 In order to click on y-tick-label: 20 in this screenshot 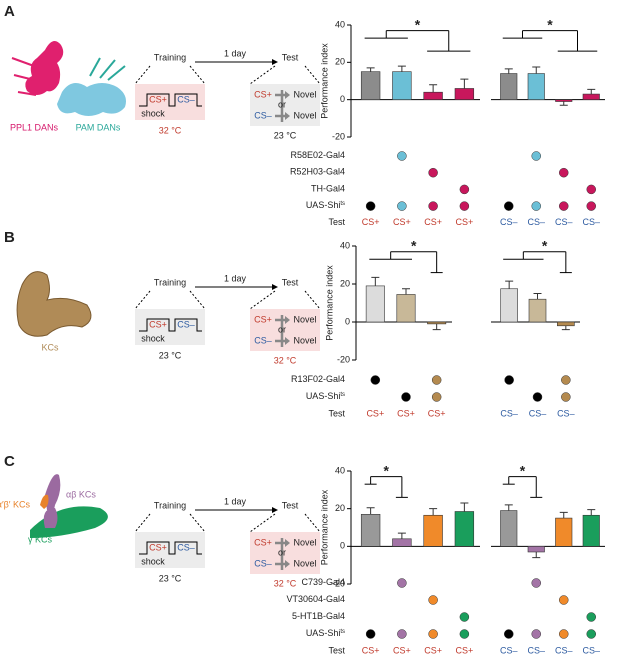, I will do `click(340, 508)`.